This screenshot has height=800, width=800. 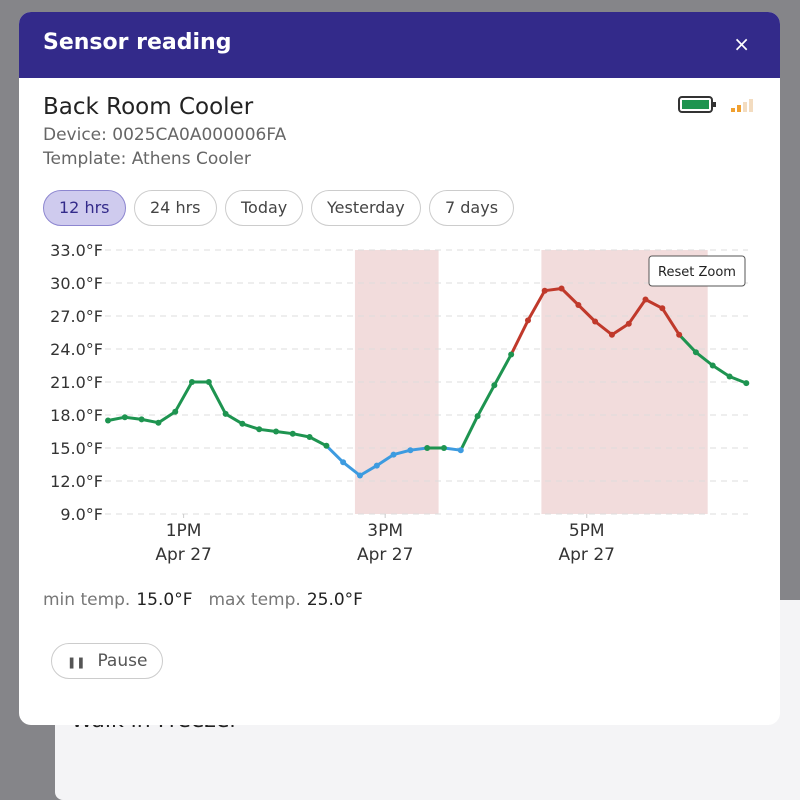 What do you see at coordinates (81, 514) in the screenshot?
I see `y-tick-label: 9.0°F` at bounding box center [81, 514].